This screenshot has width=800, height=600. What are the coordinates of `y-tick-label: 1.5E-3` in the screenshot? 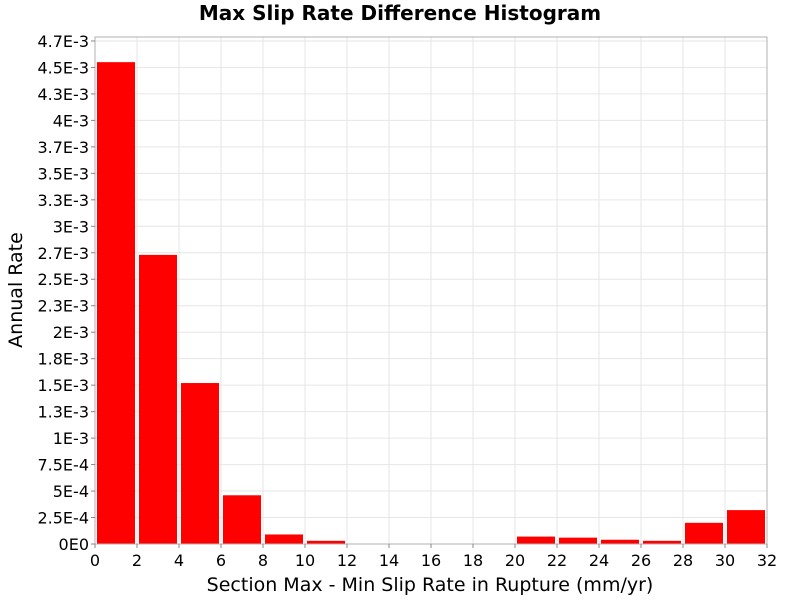 It's located at (63, 385).